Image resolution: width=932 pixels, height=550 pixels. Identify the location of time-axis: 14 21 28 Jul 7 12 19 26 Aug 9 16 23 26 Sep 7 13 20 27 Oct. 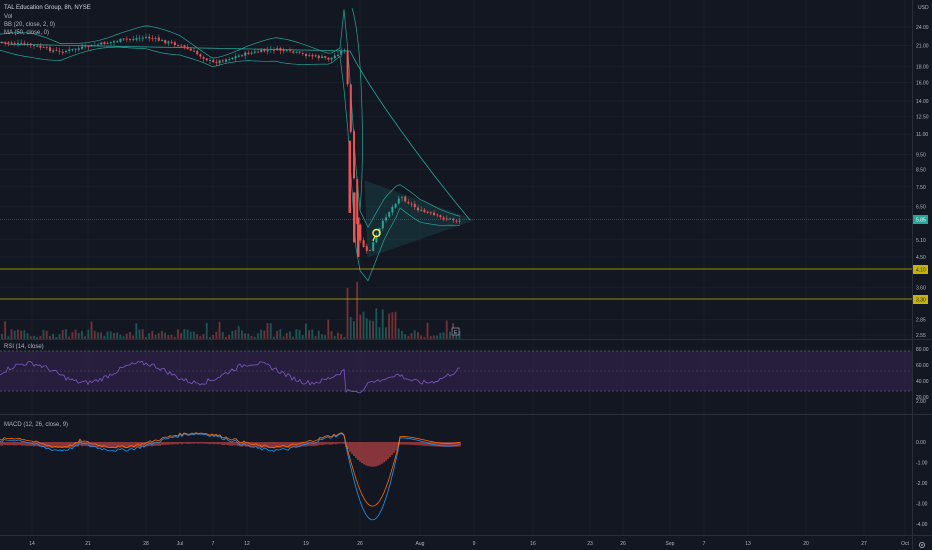
(469, 544).